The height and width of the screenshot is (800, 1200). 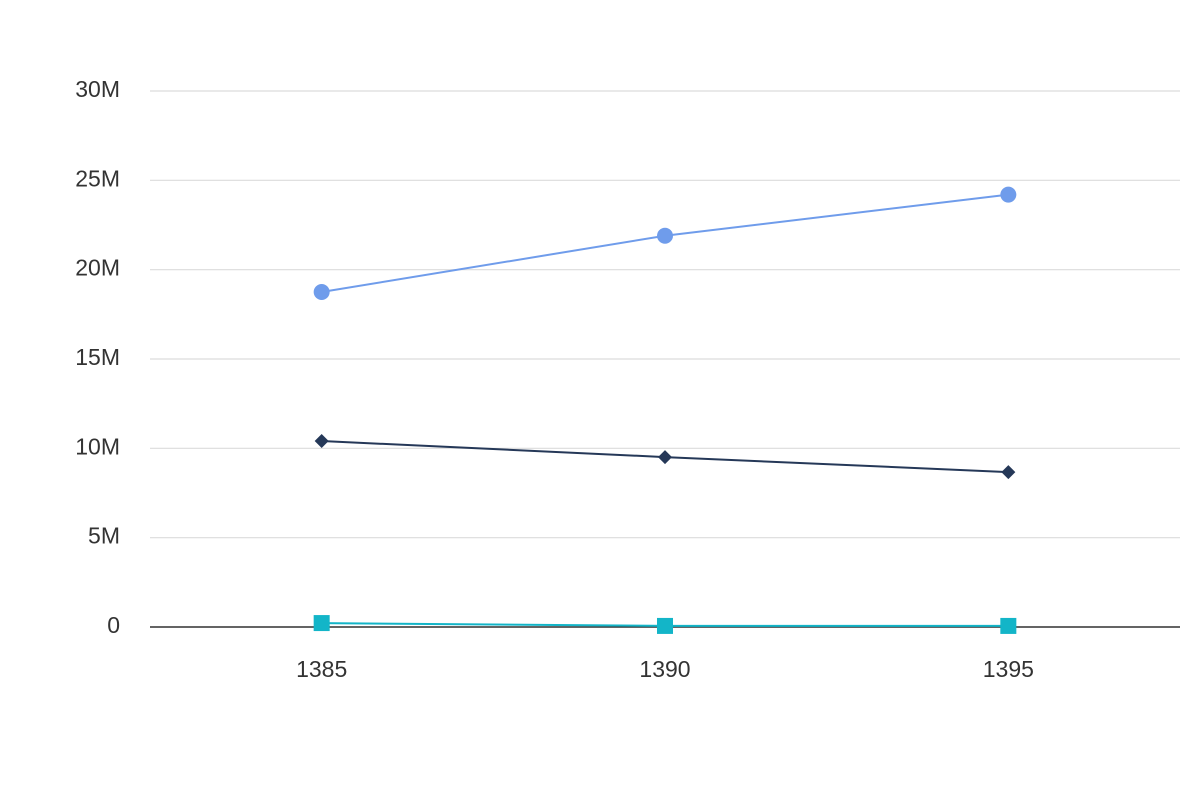 I want to click on y-tick-label: 15M, so click(x=97, y=357).